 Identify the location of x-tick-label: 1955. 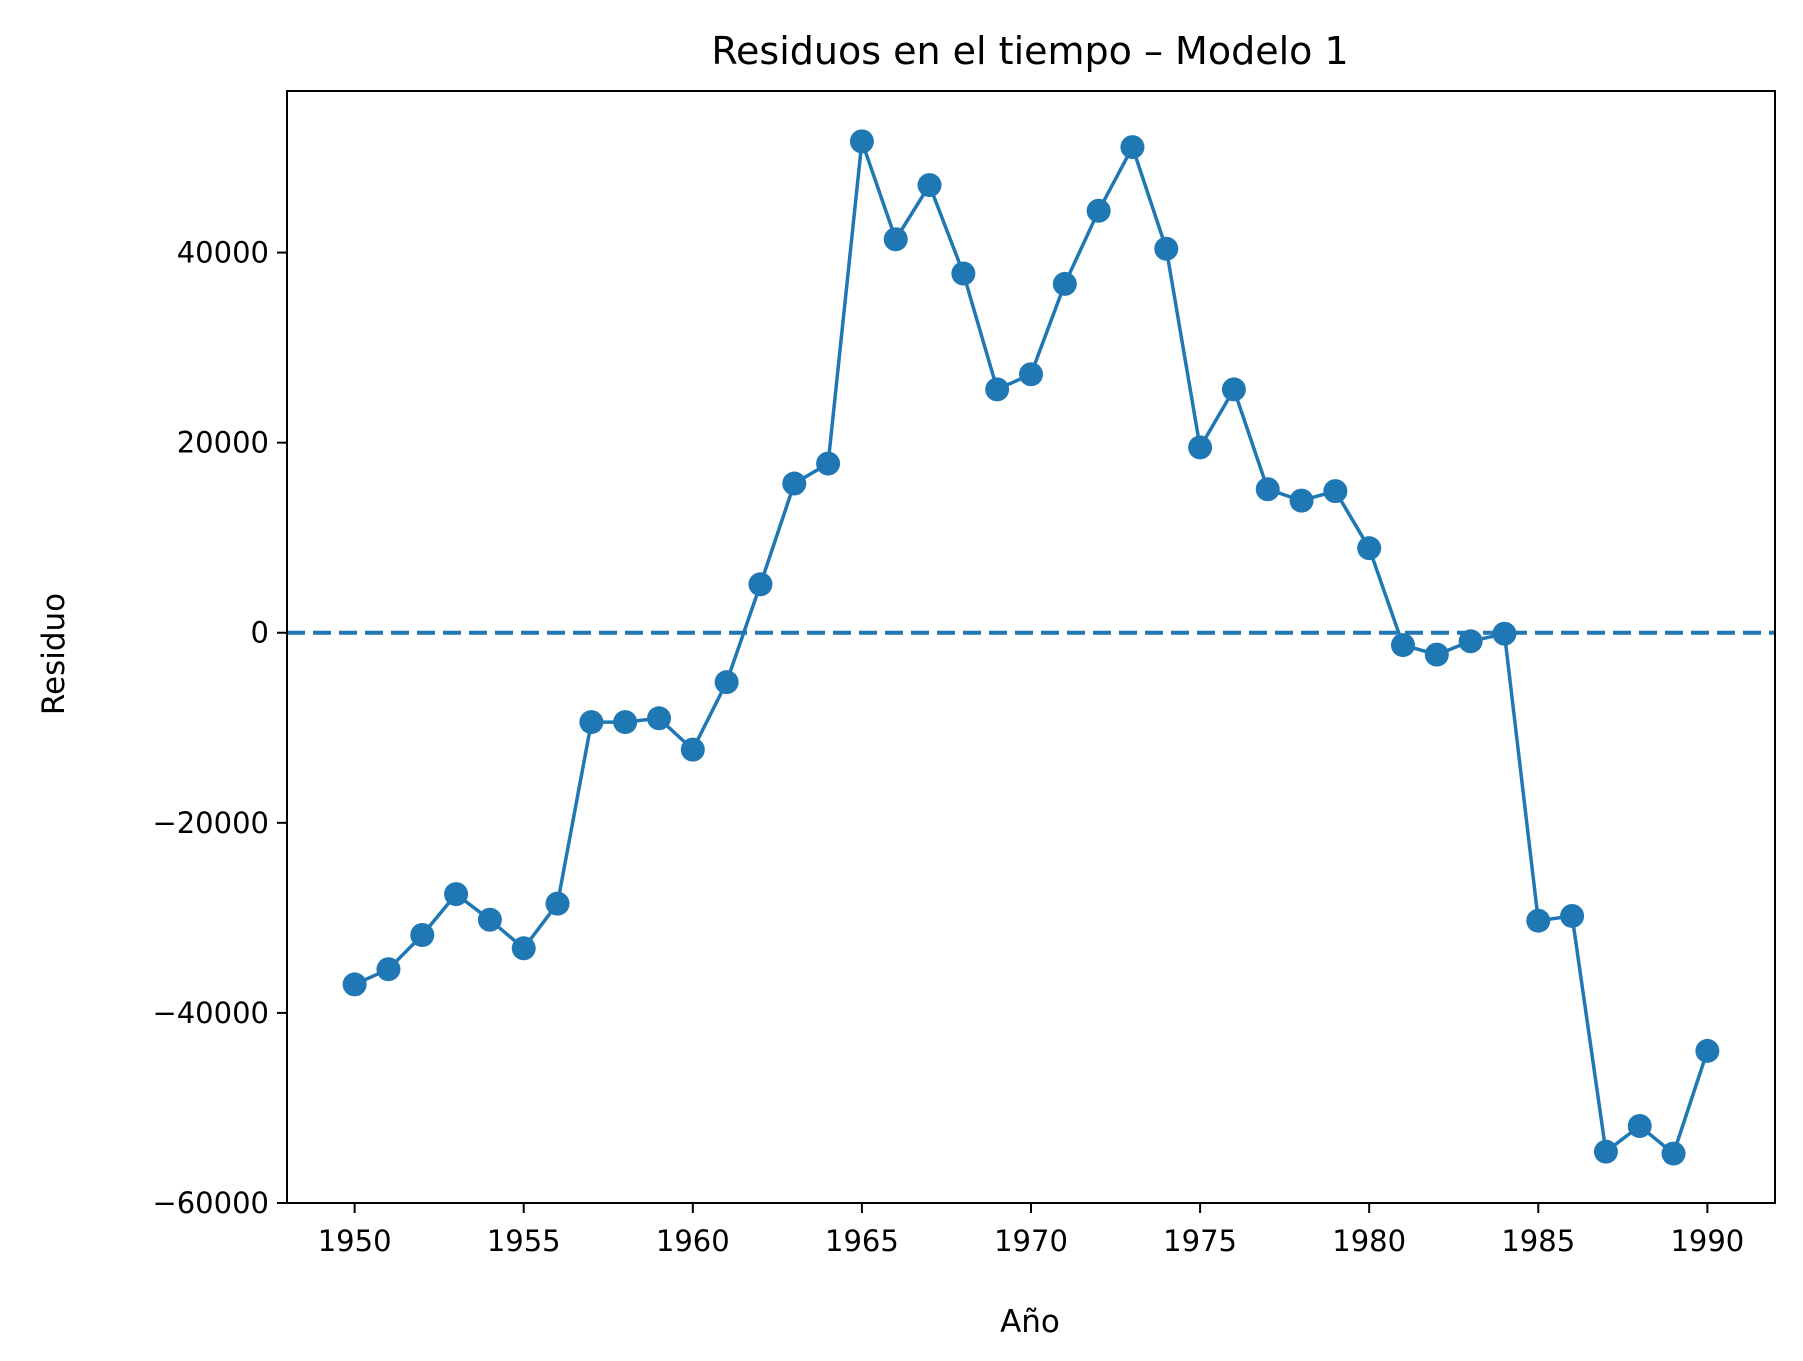
(524, 1241).